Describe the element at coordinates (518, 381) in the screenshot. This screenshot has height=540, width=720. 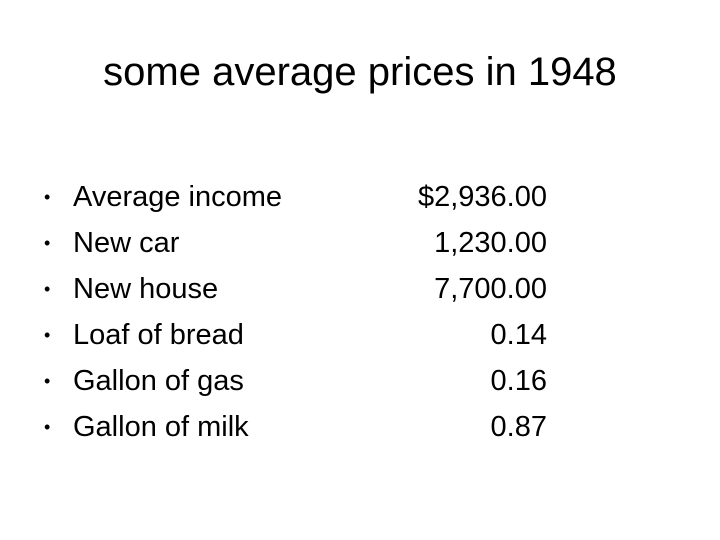
I see `item-value: 0.16` at that location.